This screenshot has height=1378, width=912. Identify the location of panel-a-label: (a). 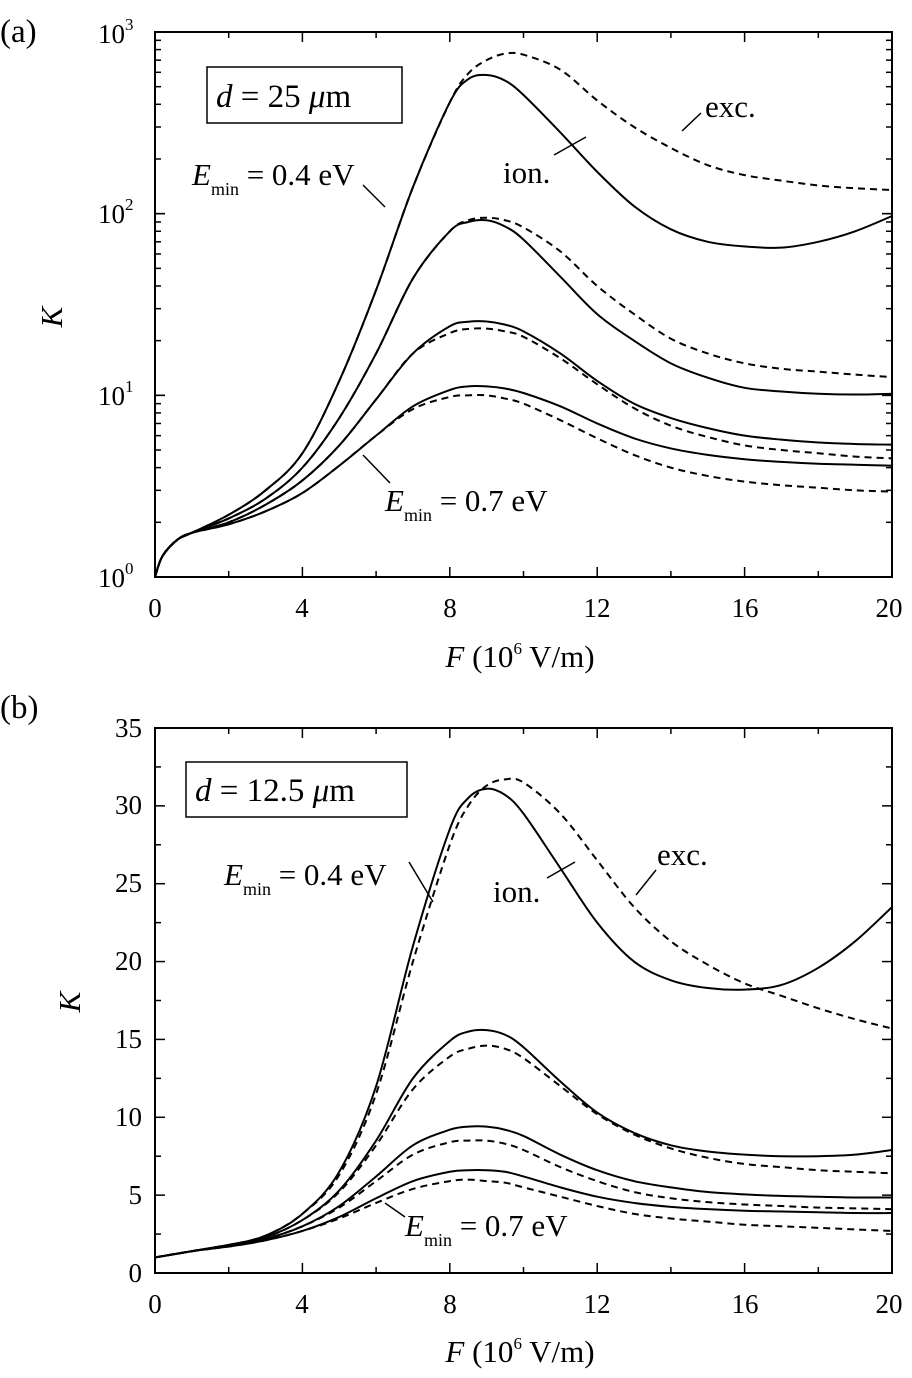
(18, 32).